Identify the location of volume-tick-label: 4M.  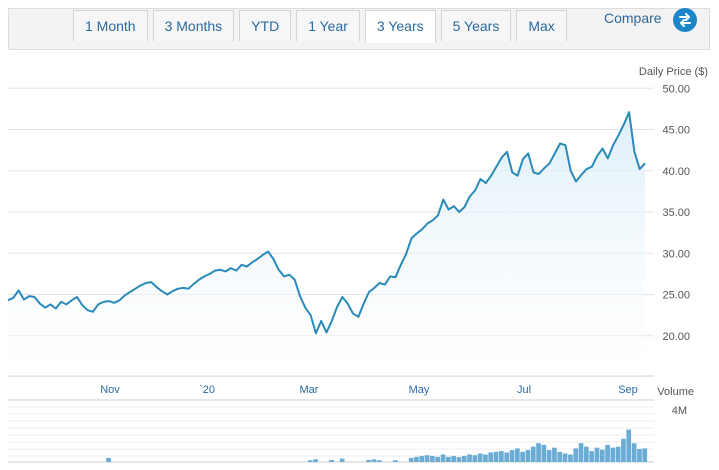
(679, 411).